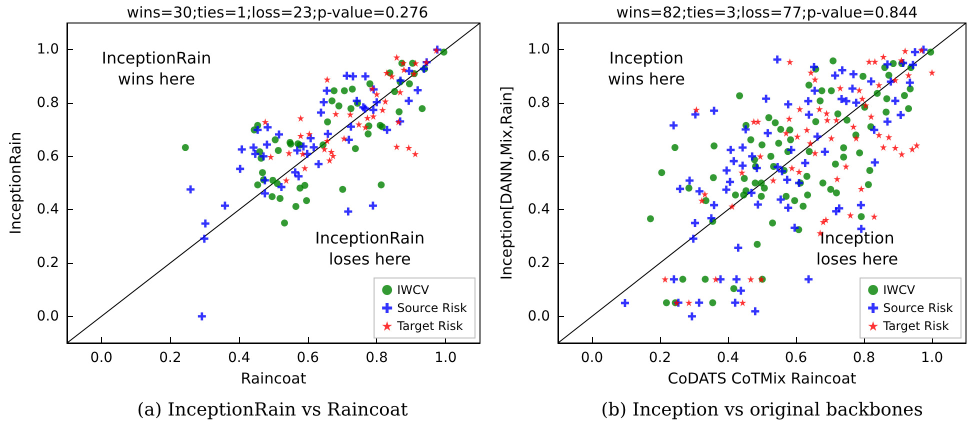  Describe the element at coordinates (507, 183) in the screenshot. I see `y-axis-title: Inception[DANN,Mix,Rain]` at that location.